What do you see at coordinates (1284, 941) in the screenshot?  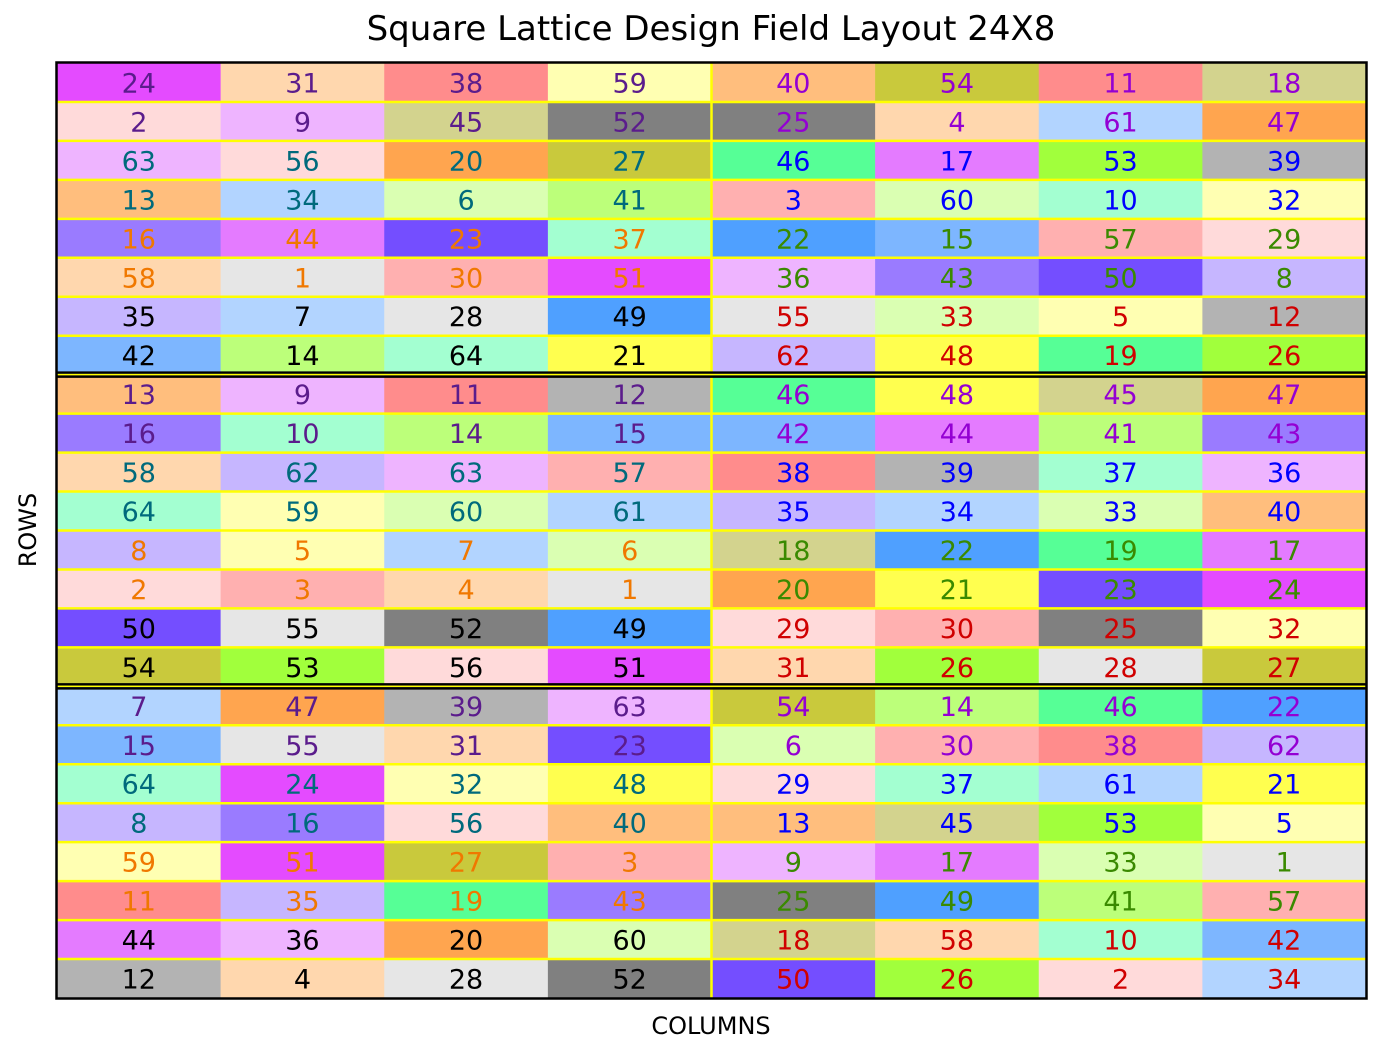 I see `plot-number-label: 42` at bounding box center [1284, 941].